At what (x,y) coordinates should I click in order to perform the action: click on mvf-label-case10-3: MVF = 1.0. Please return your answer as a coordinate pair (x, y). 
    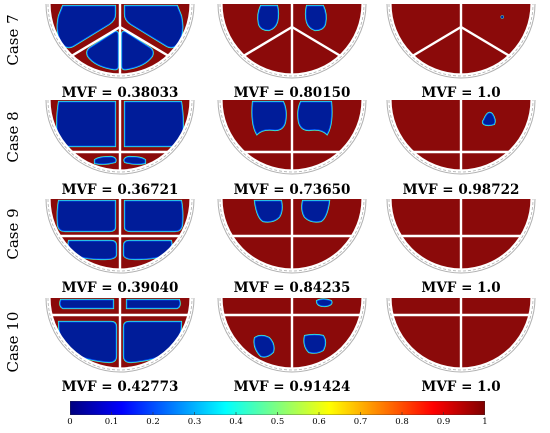
    Looking at the image, I should click on (461, 387).